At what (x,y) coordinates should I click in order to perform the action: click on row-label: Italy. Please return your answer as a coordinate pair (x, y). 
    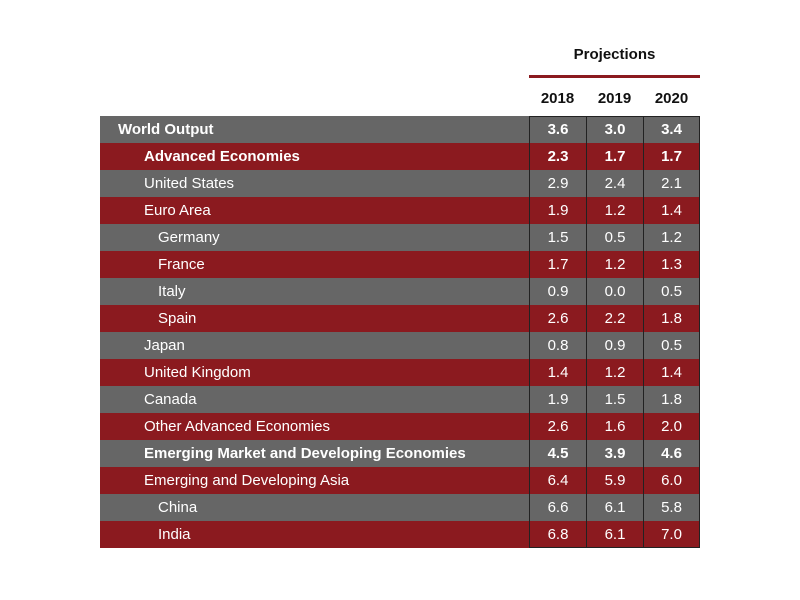
    Looking at the image, I should click on (172, 291).